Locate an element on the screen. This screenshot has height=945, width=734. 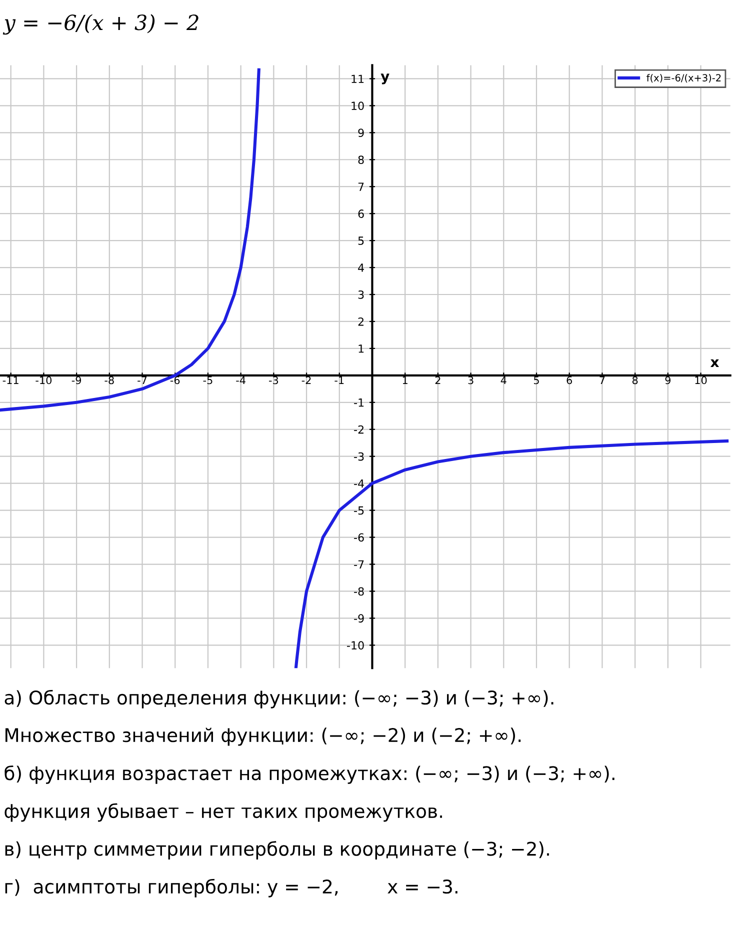
x-tick-label: -9 is located at coordinates (77, 380).